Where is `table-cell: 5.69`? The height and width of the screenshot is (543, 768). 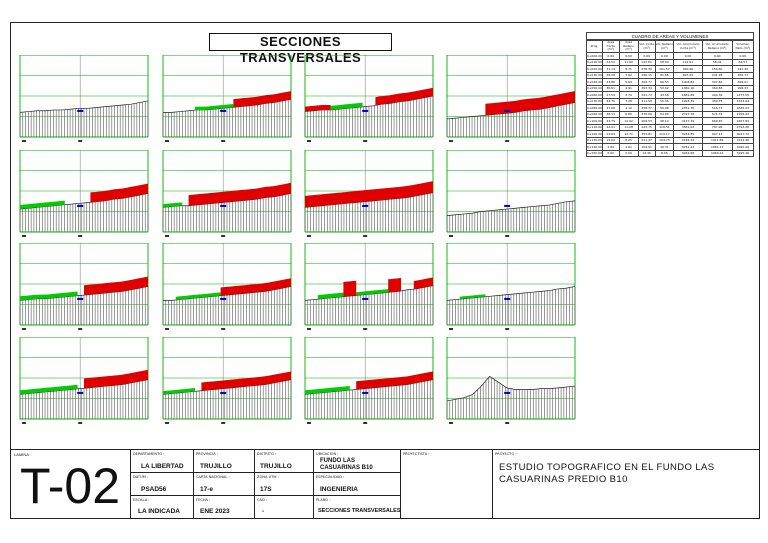 table-cell: 5.69 is located at coordinates (628, 82).